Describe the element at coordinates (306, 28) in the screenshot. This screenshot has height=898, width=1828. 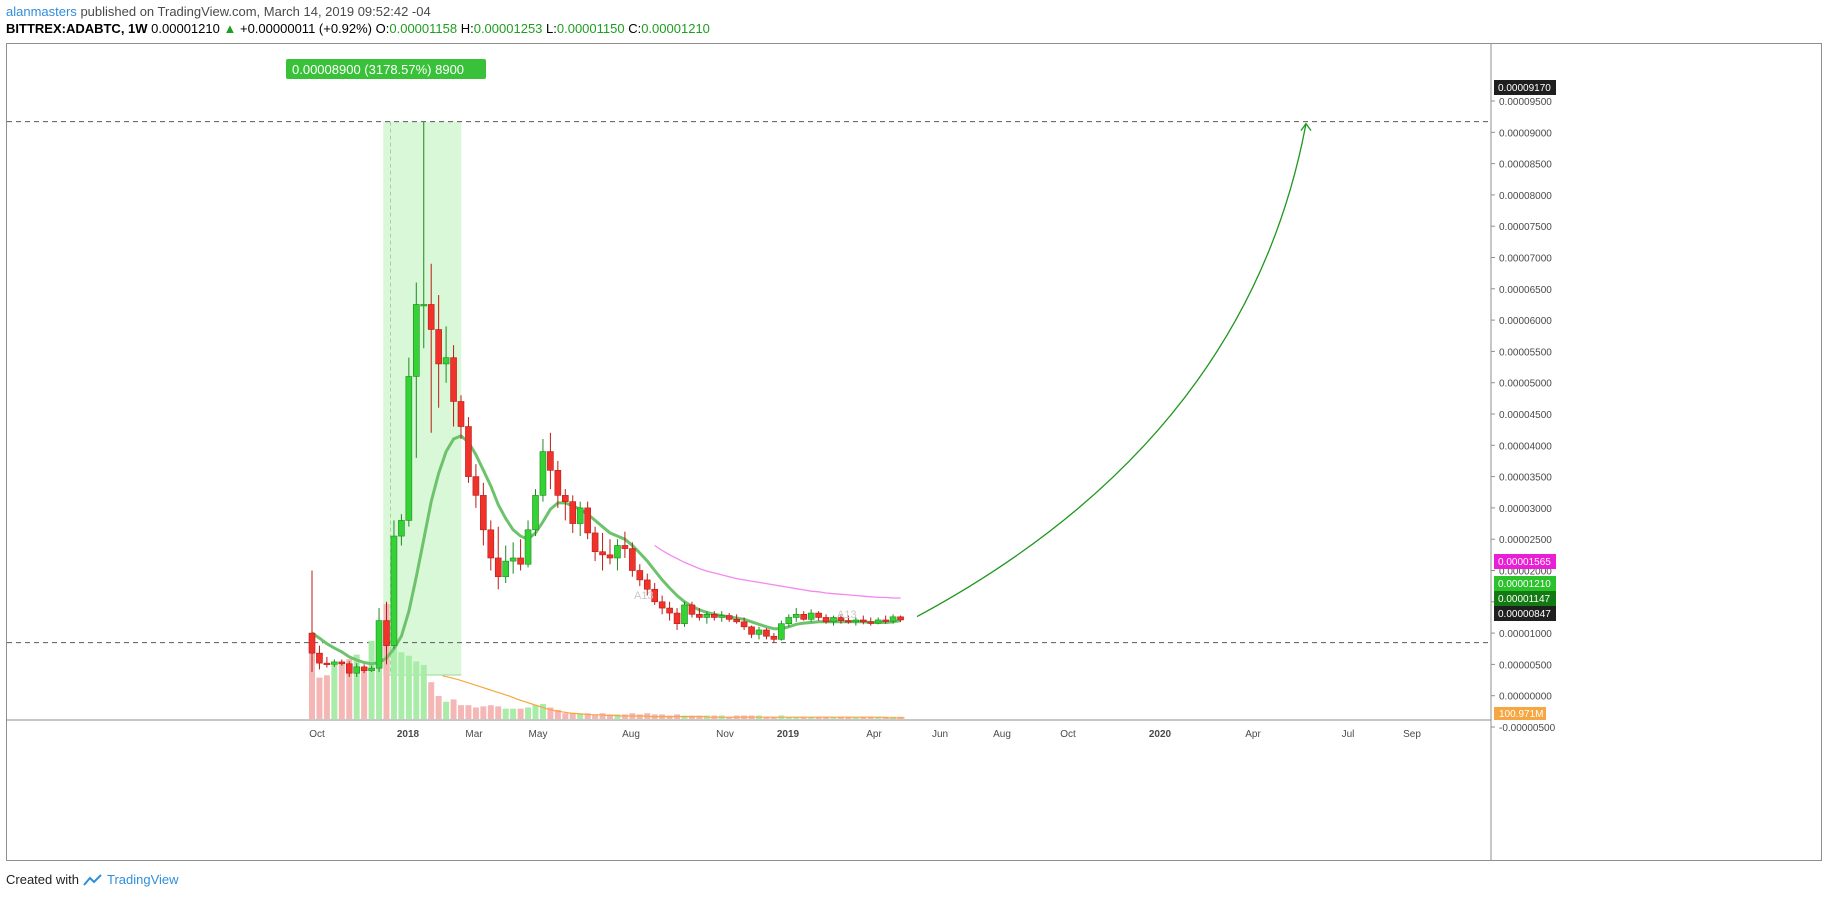
I see `price-change: +0.00000011 (+0.92%)` at that location.